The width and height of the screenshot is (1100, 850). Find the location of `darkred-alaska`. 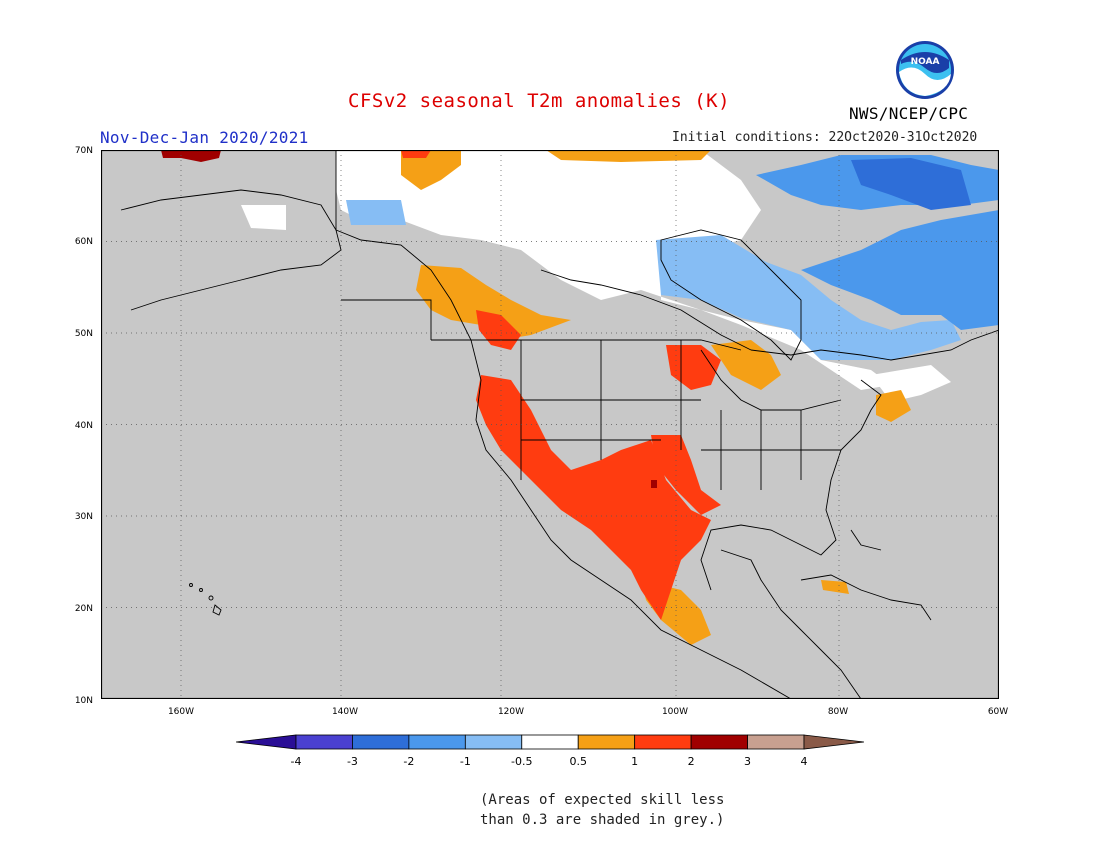

darkred-alaska is located at coordinates (191, 156).